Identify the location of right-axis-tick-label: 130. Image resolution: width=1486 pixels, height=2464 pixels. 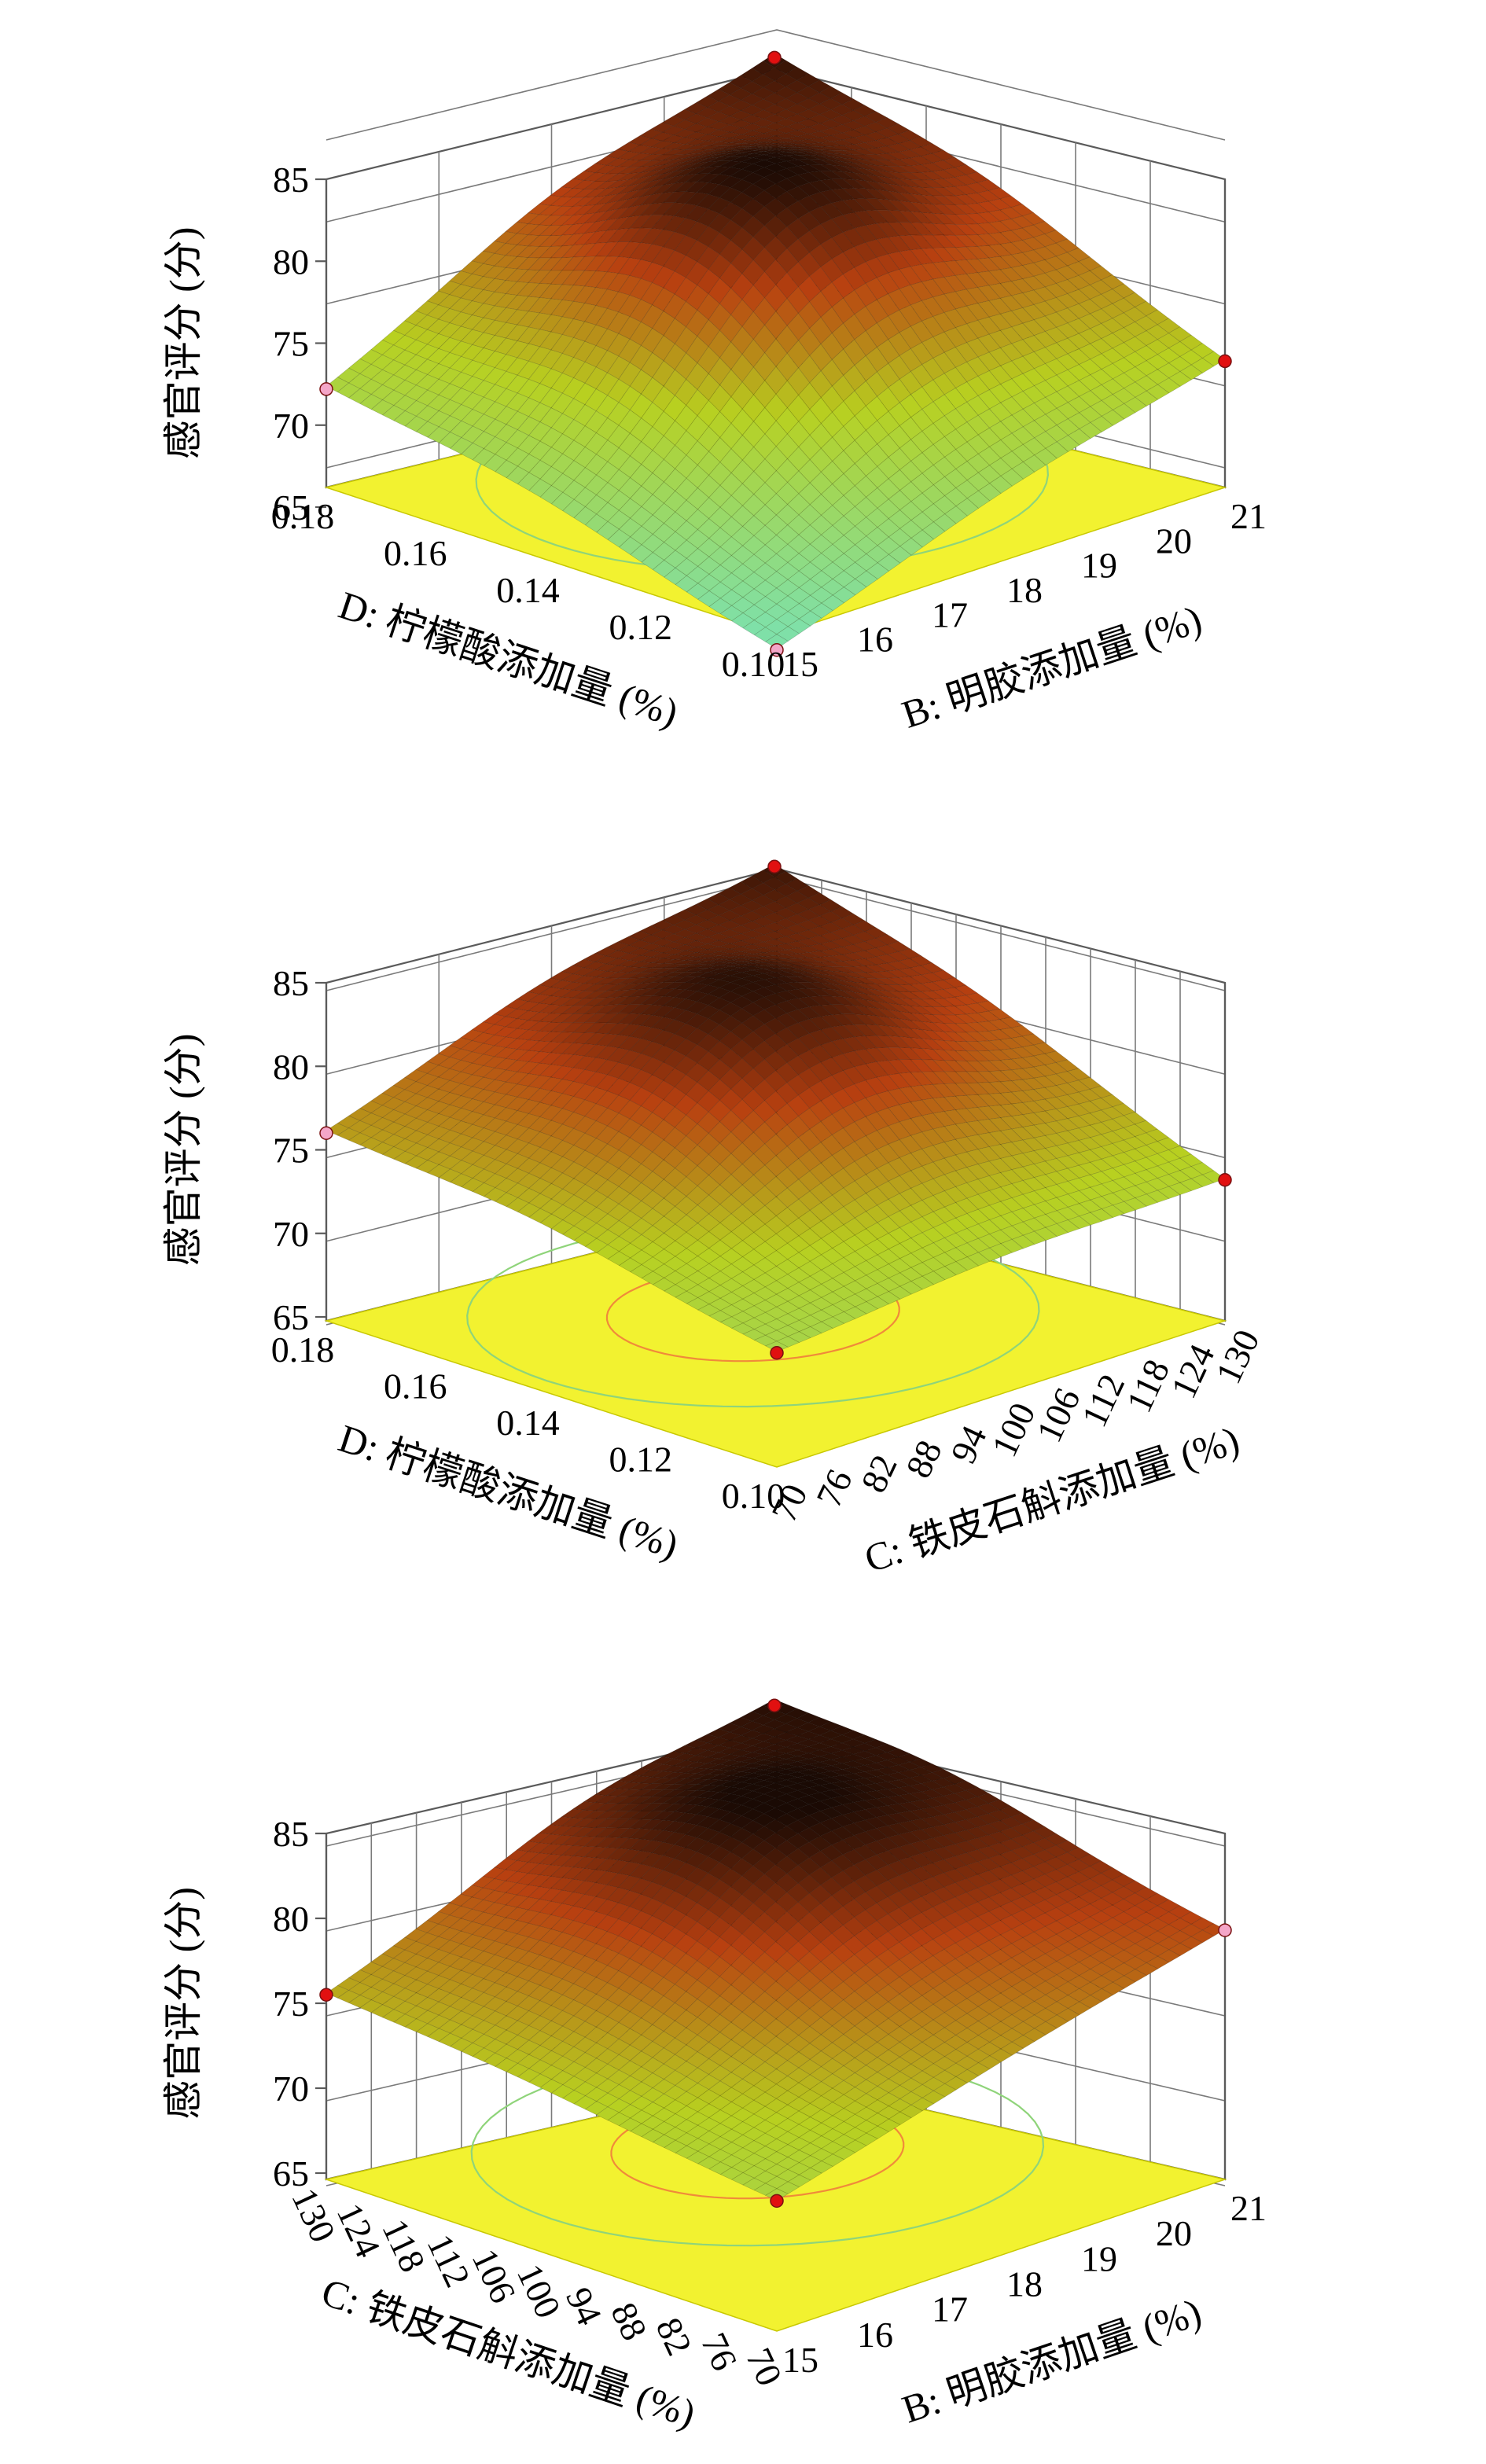
(1237, 1356).